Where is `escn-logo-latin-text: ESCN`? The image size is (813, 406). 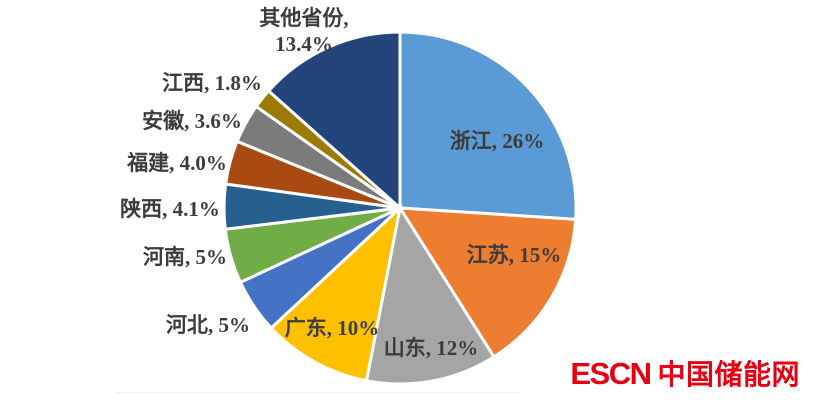 escn-logo-latin-text: ESCN is located at coordinates (611, 373).